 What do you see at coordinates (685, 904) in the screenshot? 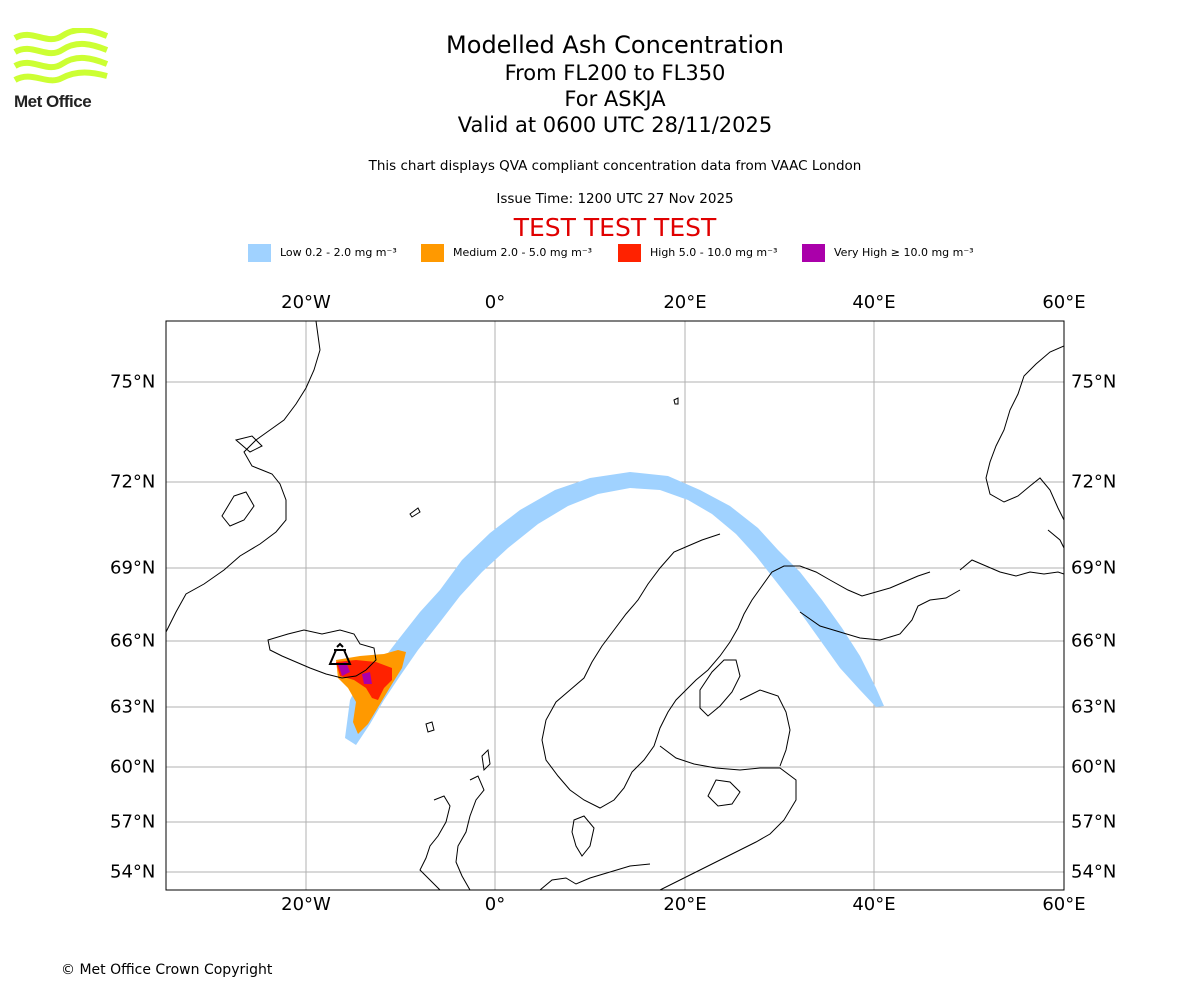
I see `lon-label-bottom-20e: 20°E` at bounding box center [685, 904].